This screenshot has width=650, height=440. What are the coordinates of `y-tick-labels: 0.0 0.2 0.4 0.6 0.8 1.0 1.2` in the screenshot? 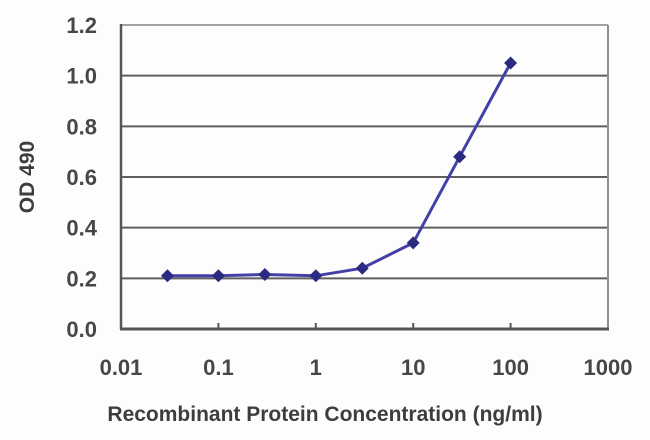 It's located at (81, 177).